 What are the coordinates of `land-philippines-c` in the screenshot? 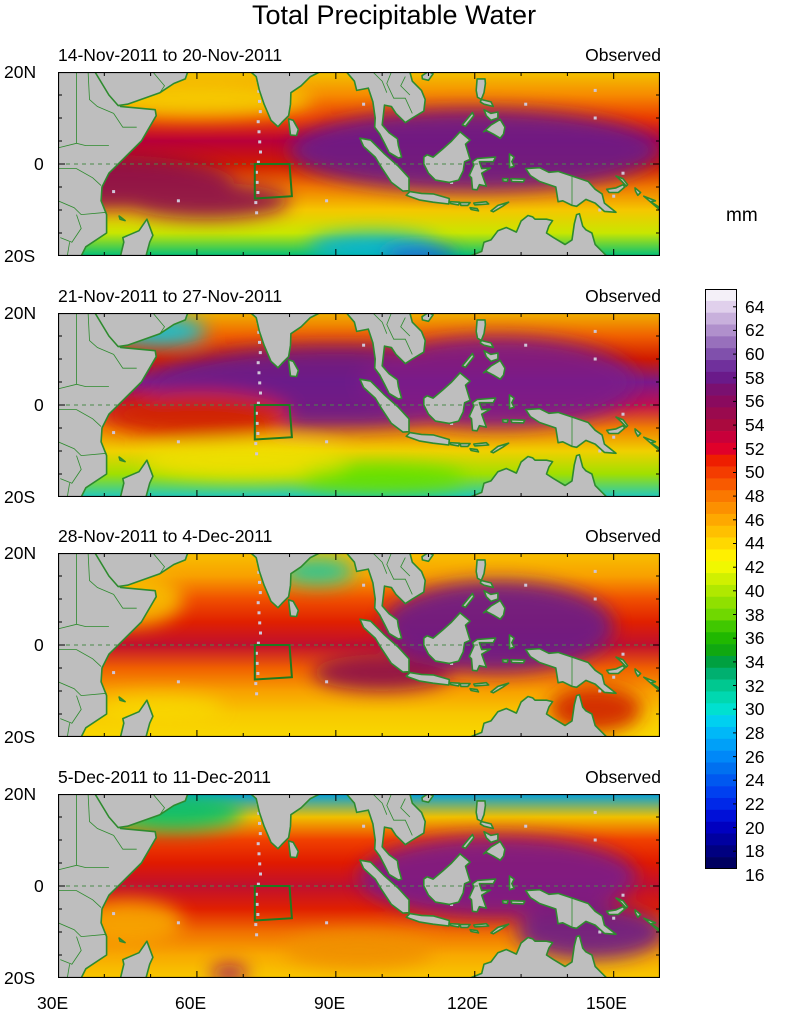 It's located at (491, 356).